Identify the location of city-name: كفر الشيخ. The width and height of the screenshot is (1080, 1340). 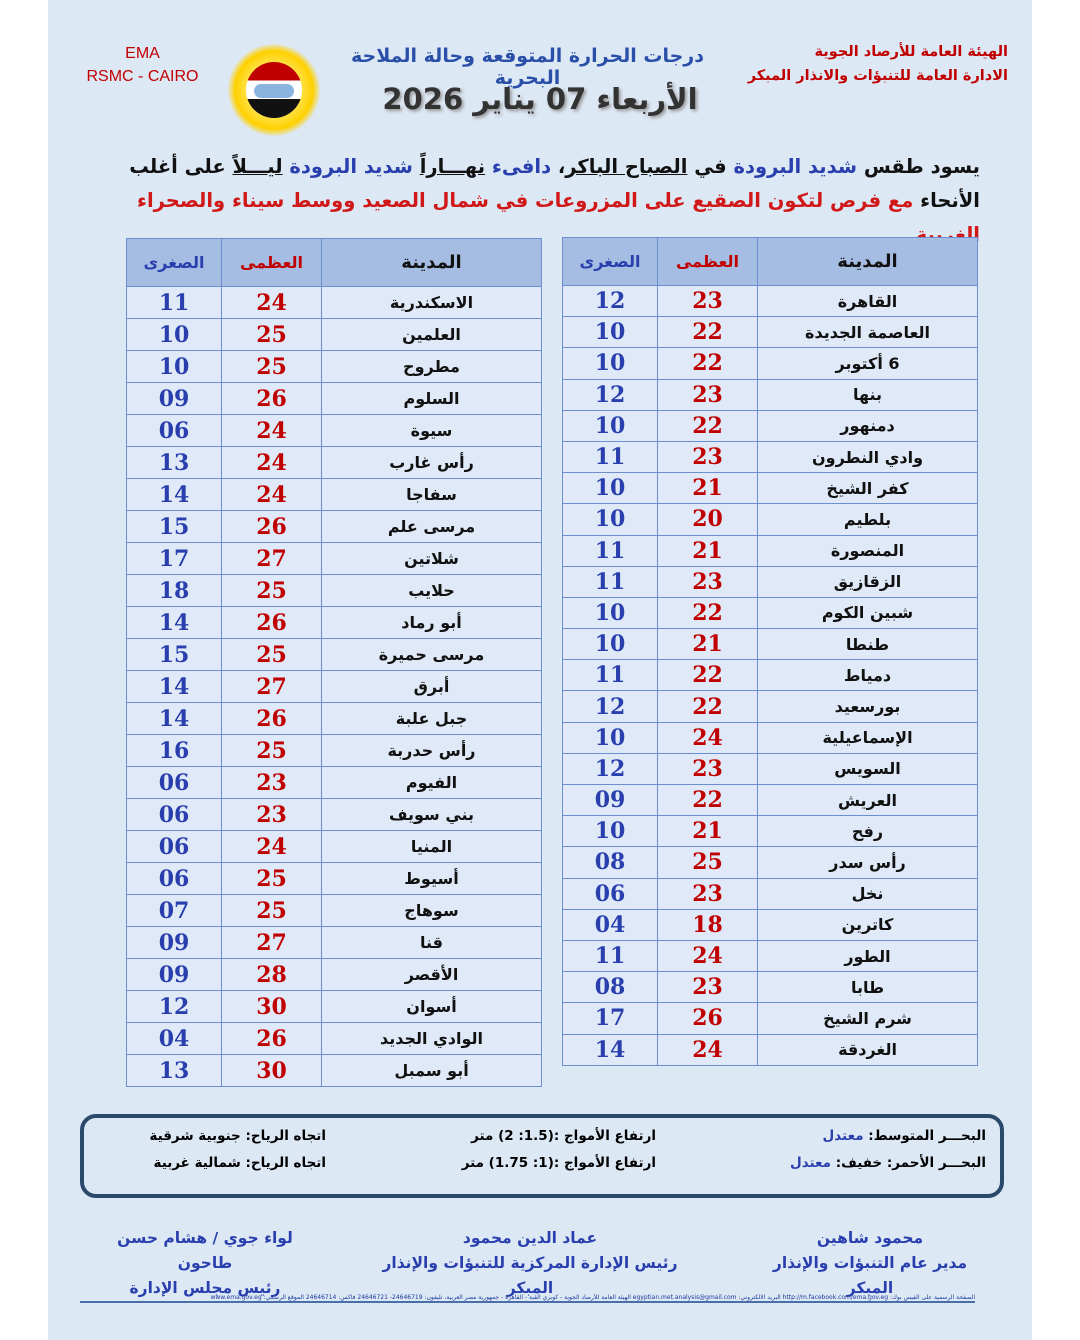
(867, 488).